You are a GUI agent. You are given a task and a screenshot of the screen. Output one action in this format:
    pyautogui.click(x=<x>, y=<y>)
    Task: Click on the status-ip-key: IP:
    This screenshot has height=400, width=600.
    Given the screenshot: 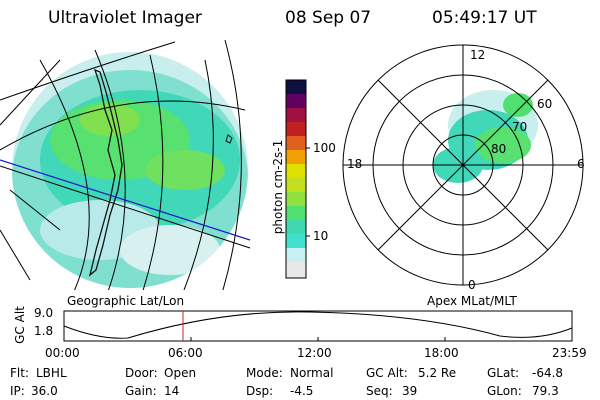 What is the action you would take?
    pyautogui.click(x=17, y=391)
    